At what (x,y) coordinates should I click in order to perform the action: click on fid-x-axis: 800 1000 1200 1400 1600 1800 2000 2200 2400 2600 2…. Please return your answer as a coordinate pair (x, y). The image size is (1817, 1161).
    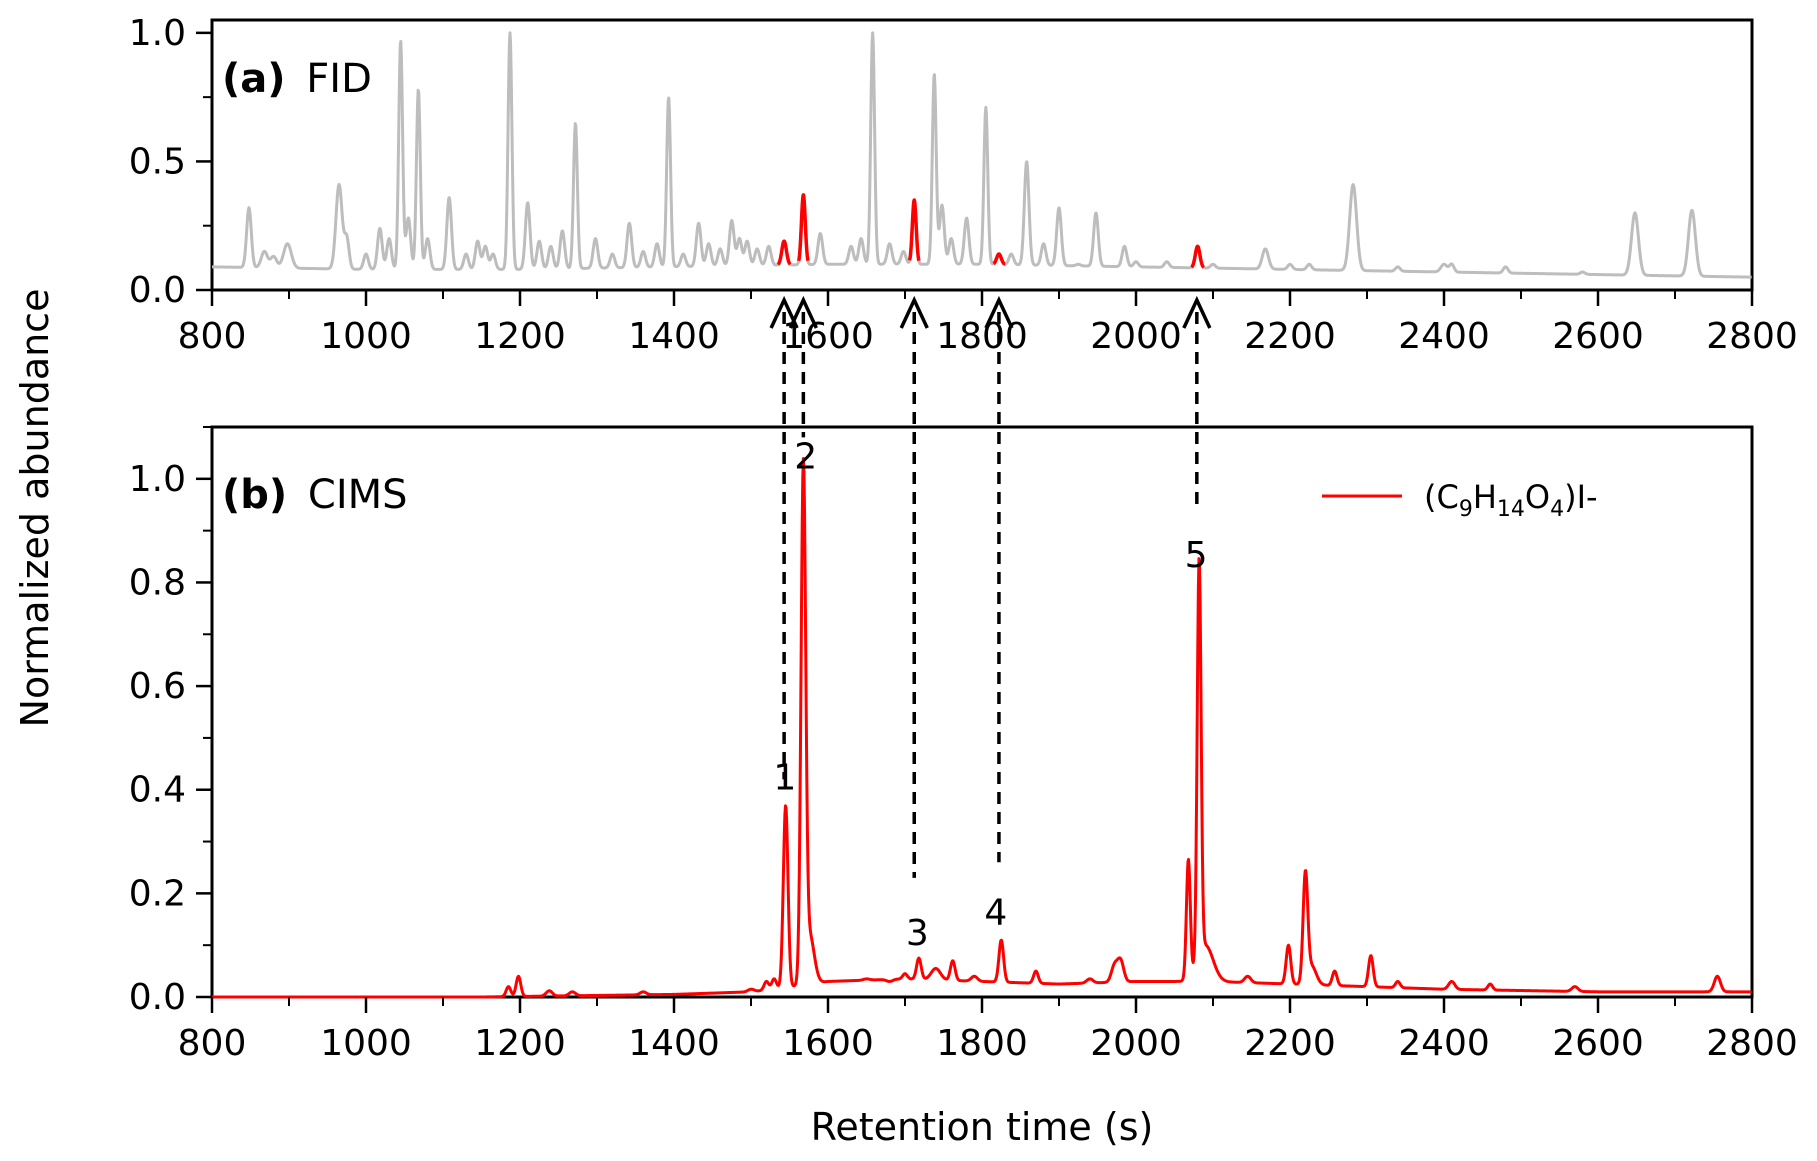
    Looking at the image, I should click on (988, 323).